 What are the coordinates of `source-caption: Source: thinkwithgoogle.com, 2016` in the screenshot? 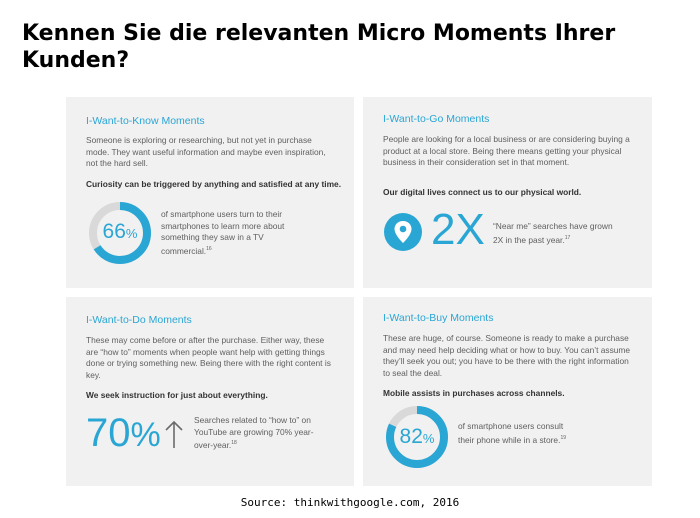 It's located at (350, 502).